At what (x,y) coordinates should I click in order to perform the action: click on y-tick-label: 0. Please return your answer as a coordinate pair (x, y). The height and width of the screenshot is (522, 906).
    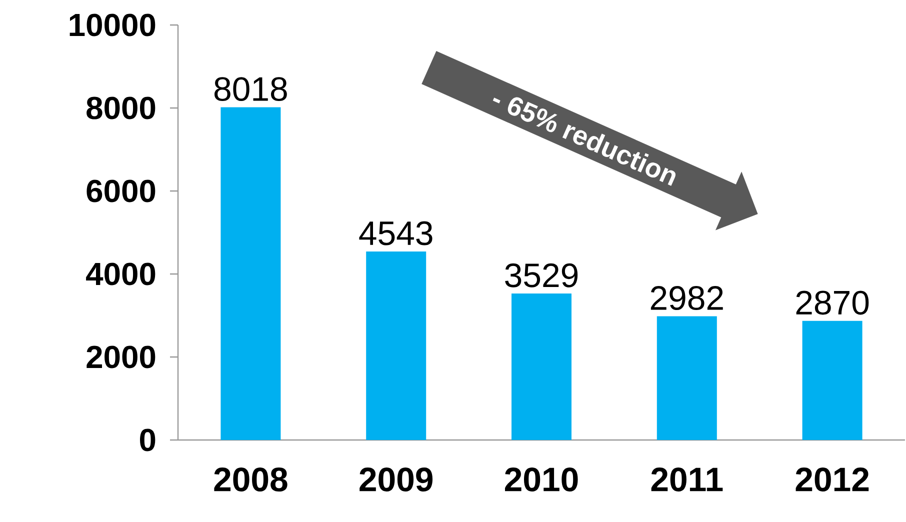
    Looking at the image, I should click on (148, 440).